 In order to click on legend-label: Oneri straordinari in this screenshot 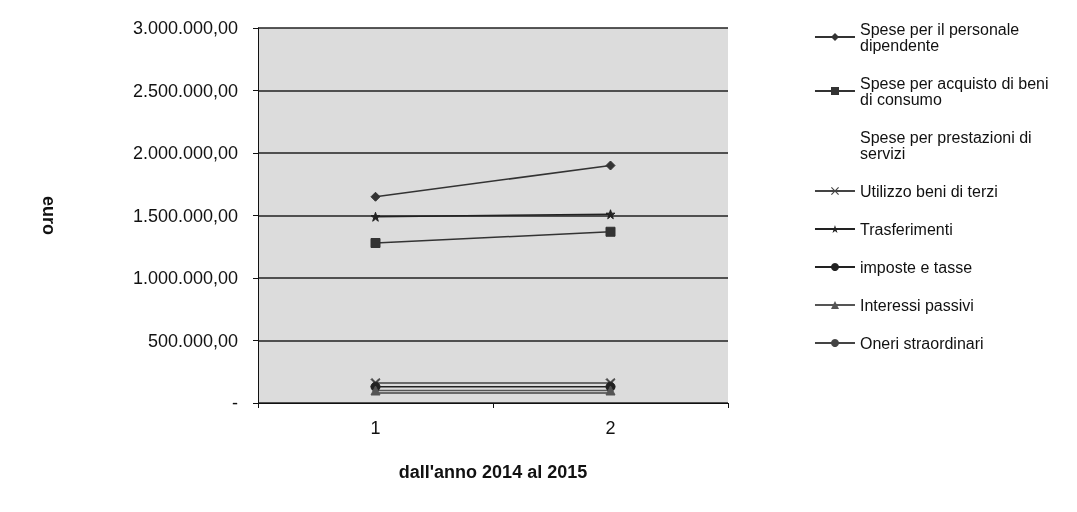, I will do `click(921, 343)`.